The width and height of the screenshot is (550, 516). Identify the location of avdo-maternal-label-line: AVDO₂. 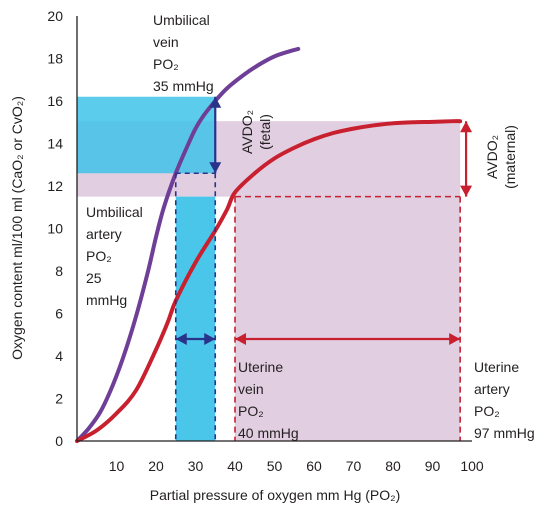
(492, 157).